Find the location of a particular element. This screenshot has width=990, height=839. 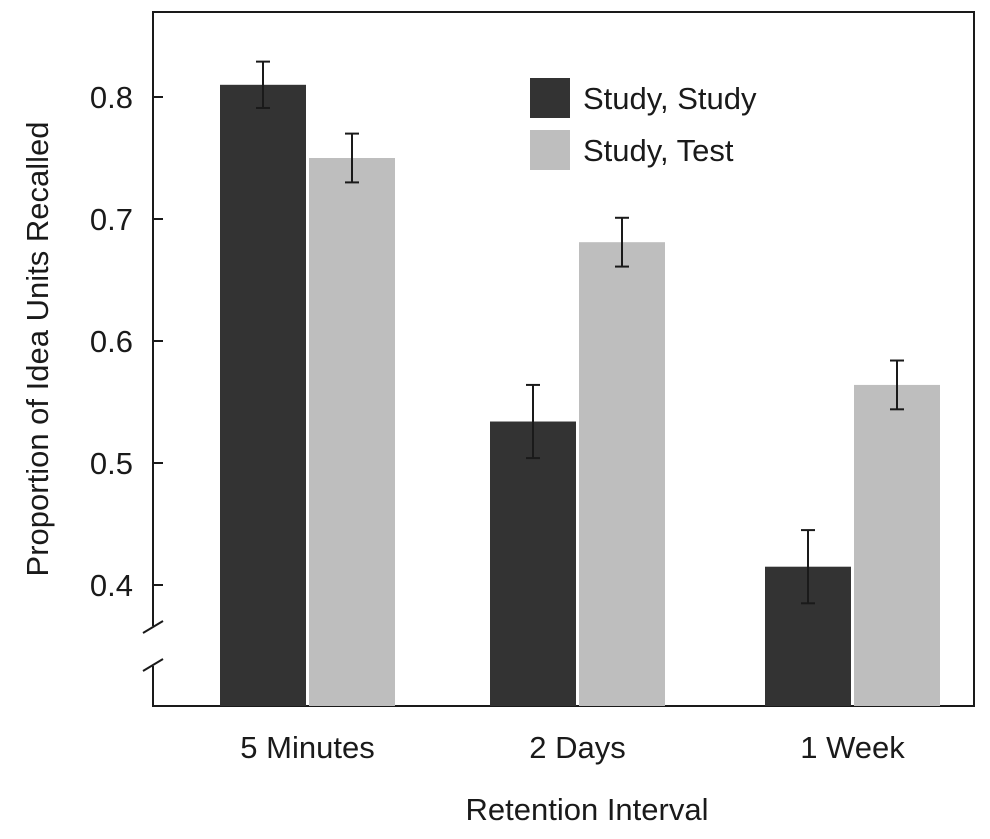

y-axis-ticks: 0.4 0.5 0.6 0.7 0.8 is located at coordinates (126, 341).